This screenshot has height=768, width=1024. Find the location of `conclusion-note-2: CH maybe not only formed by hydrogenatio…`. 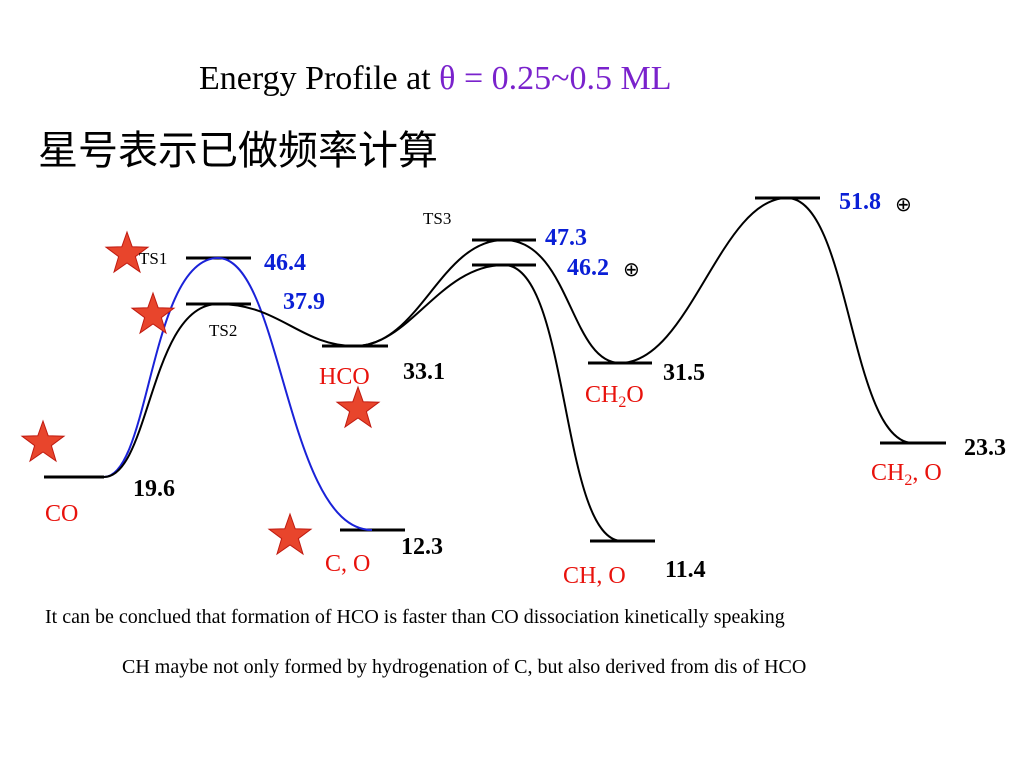

conclusion-note-2: CH maybe not only formed by hydrogenatio… is located at coordinates (464, 667).